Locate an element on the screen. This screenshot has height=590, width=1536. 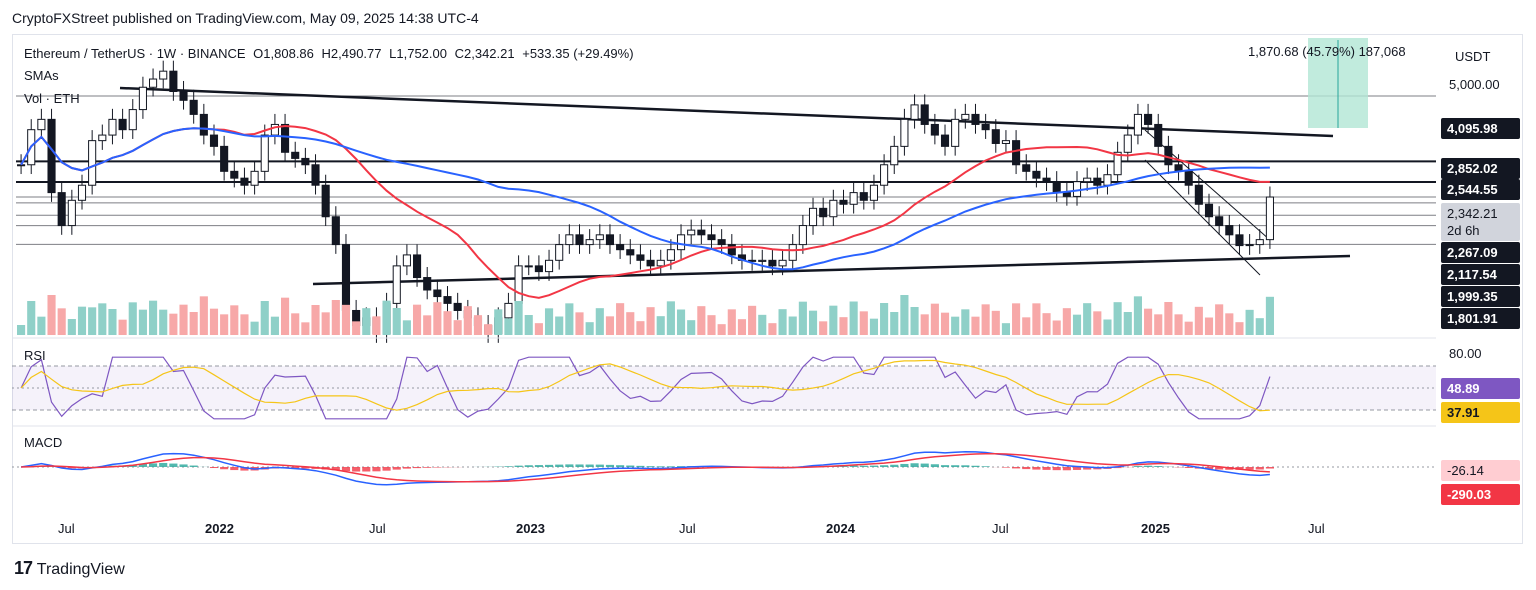
sma-legend: SMAs is located at coordinates (41, 75).